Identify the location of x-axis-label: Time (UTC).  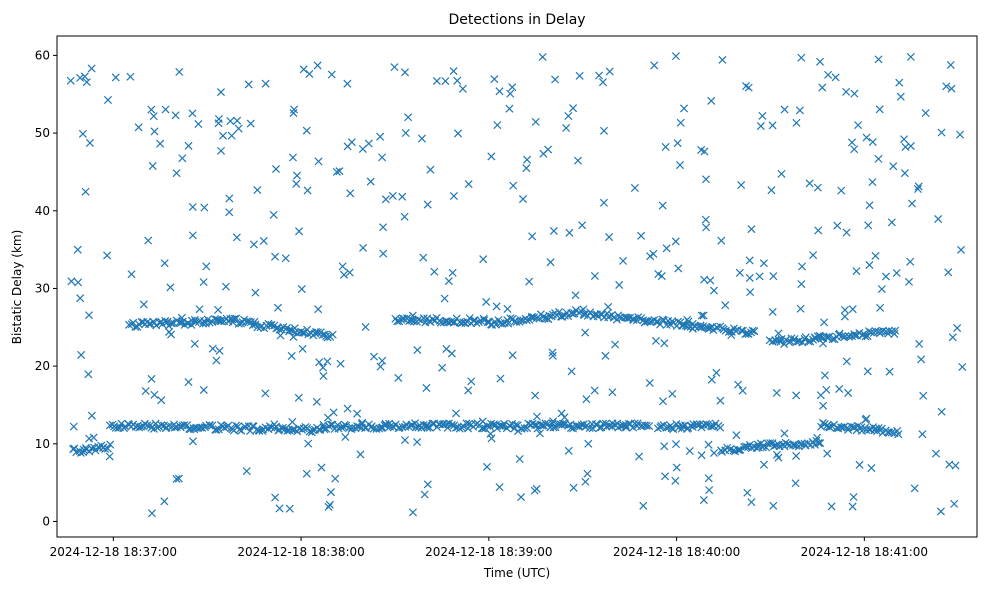
(516, 573).